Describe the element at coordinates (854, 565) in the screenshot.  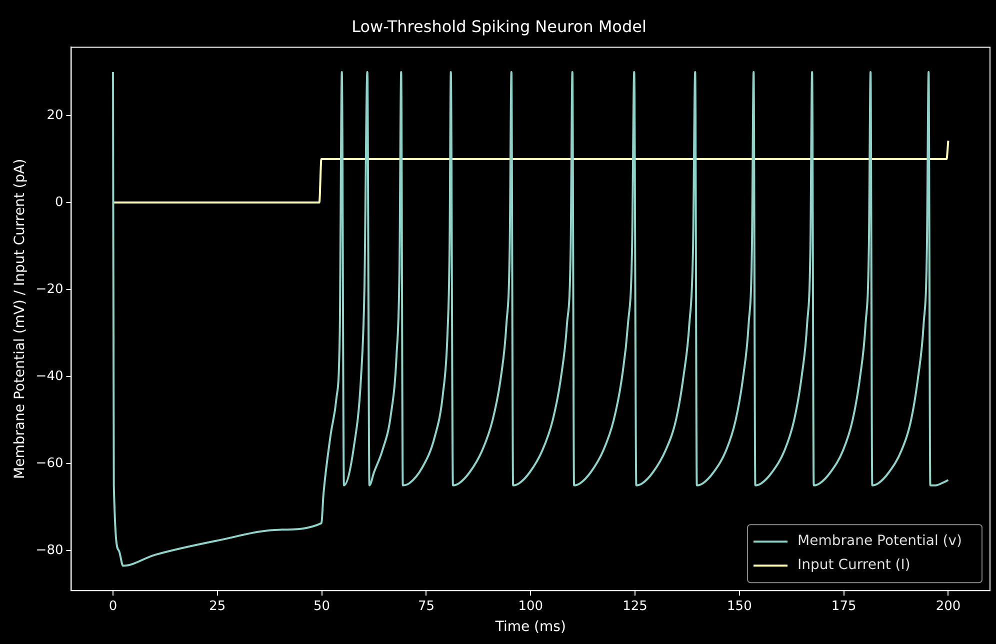
I see `legend-label: Input Current (I)` at that location.